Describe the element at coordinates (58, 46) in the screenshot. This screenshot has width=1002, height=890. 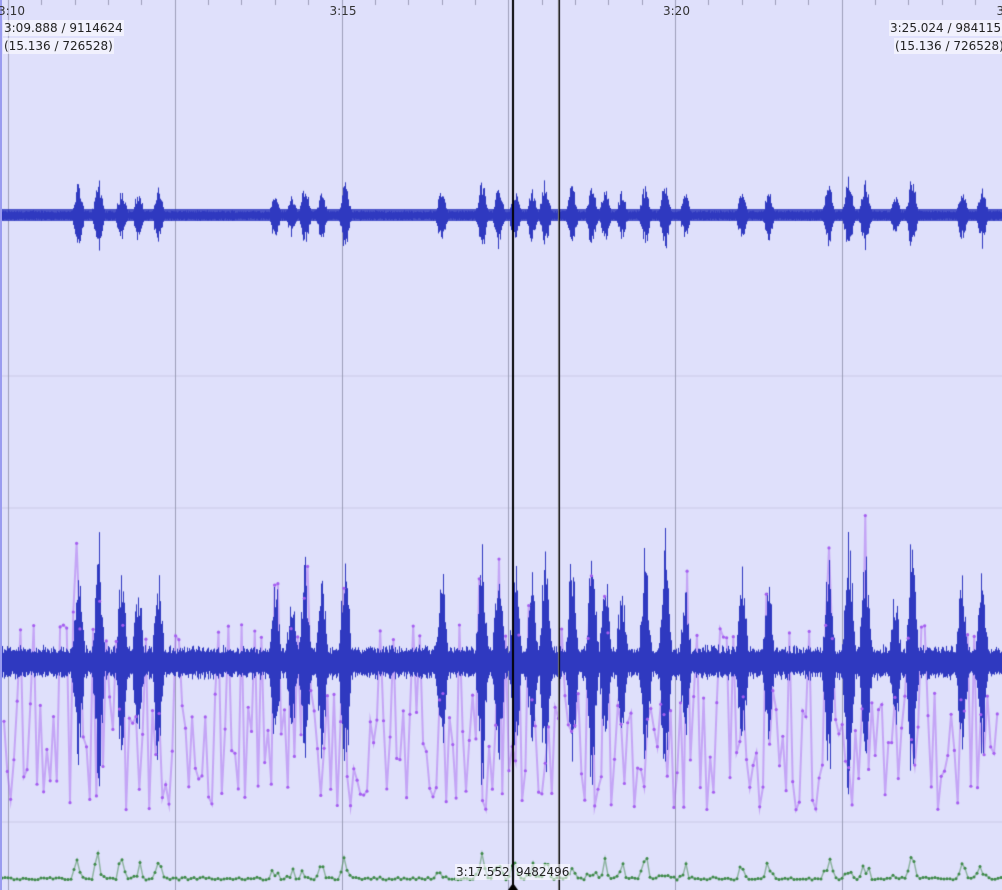
I see `view-start-scale: (15.136 / 726528)` at that location.